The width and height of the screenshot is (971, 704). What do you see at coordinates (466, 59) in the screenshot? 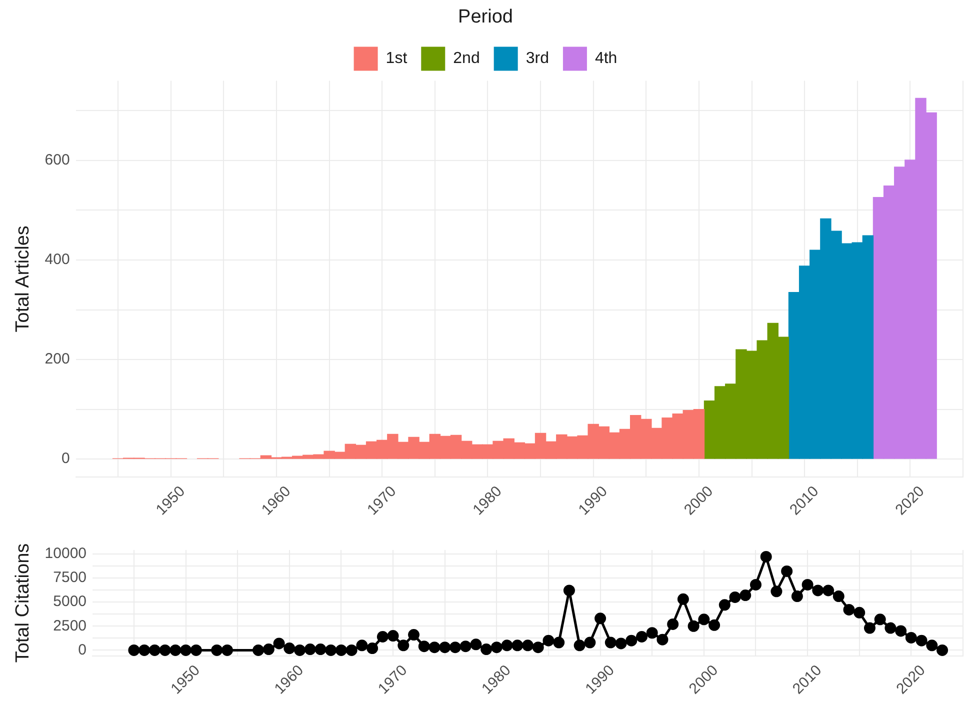
I see `legend-label: 2nd` at bounding box center [466, 59].